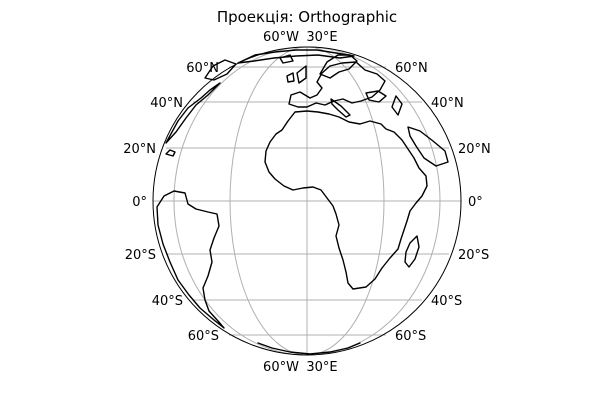  What do you see at coordinates (166, 103) in the screenshot?
I see `lat-label-left-40n: 40°N` at bounding box center [166, 103].